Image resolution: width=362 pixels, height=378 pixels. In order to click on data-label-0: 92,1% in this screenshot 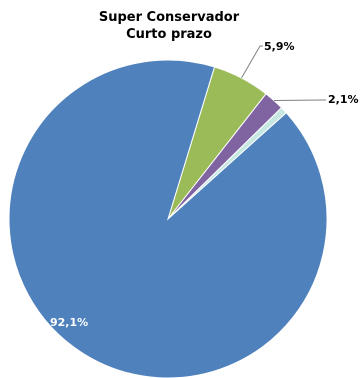, I will do `click(69, 322)`.